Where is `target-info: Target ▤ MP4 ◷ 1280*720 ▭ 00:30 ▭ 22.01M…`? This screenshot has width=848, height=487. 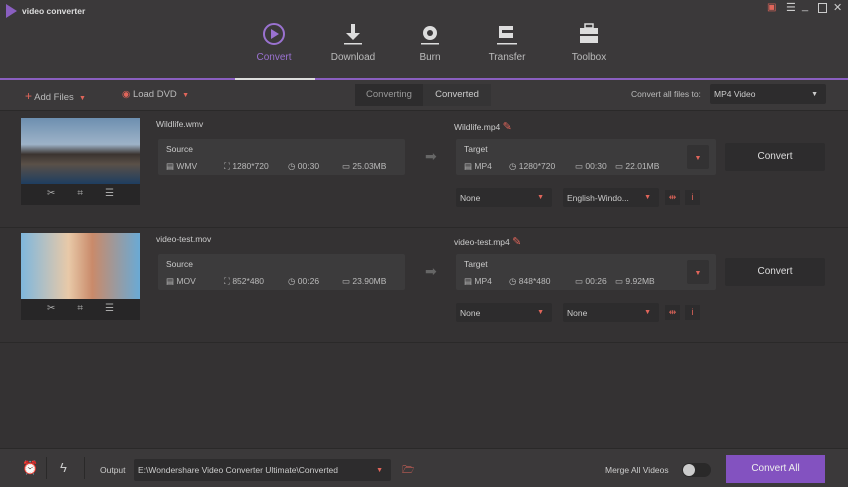
target-info: Target ▤ MP4 ◷ 1280*720 ▭ 00:30 ▭ 22.01M… is located at coordinates (586, 157).